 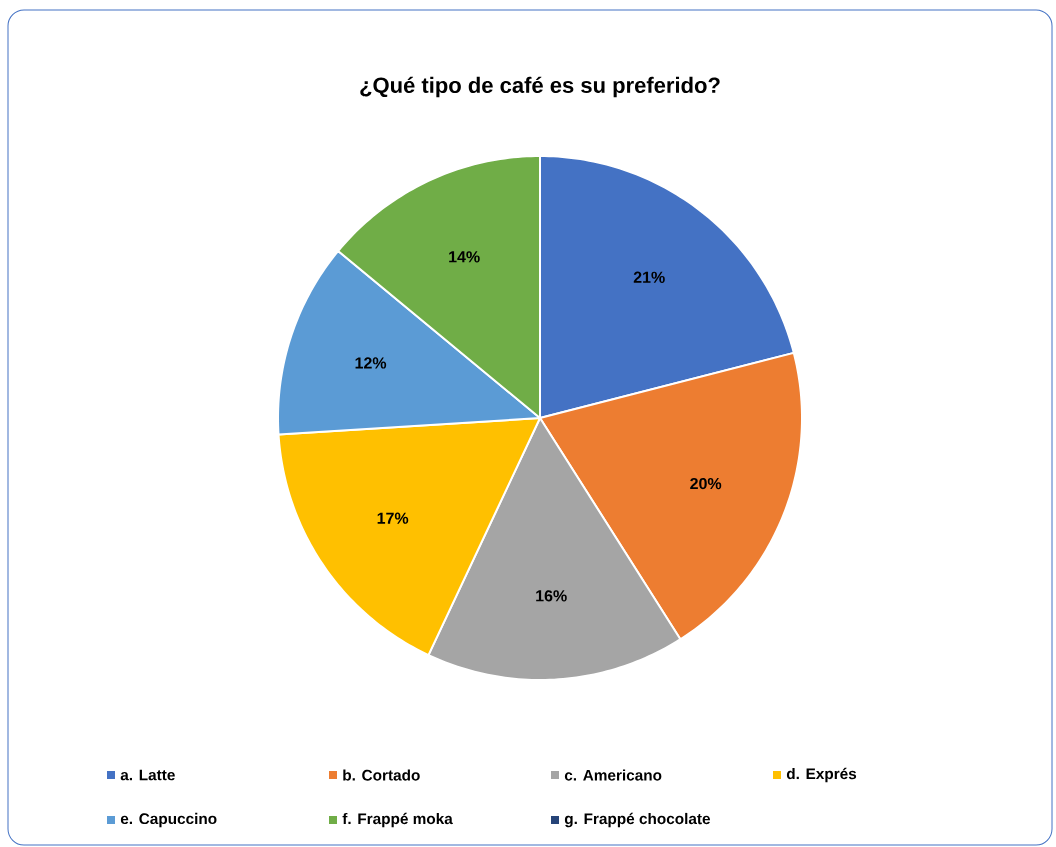 What do you see at coordinates (464, 257) in the screenshot?
I see `data-label: 14%` at bounding box center [464, 257].